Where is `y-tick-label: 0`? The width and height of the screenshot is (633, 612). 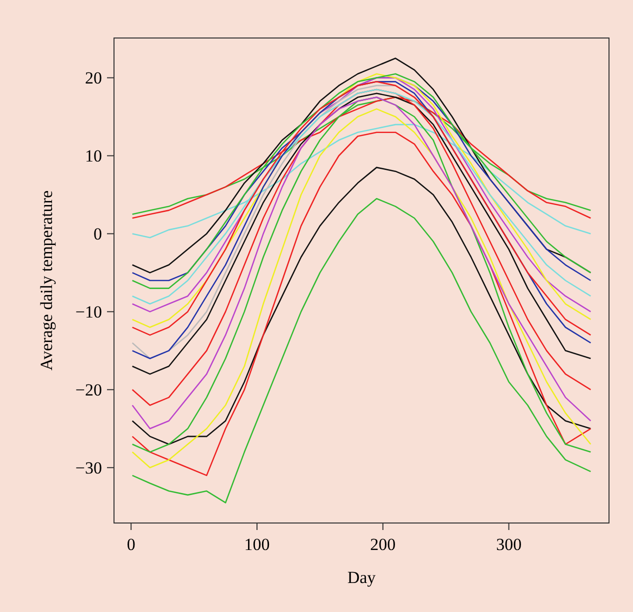
y-tick-label: 0 is located at coordinates (98, 234).